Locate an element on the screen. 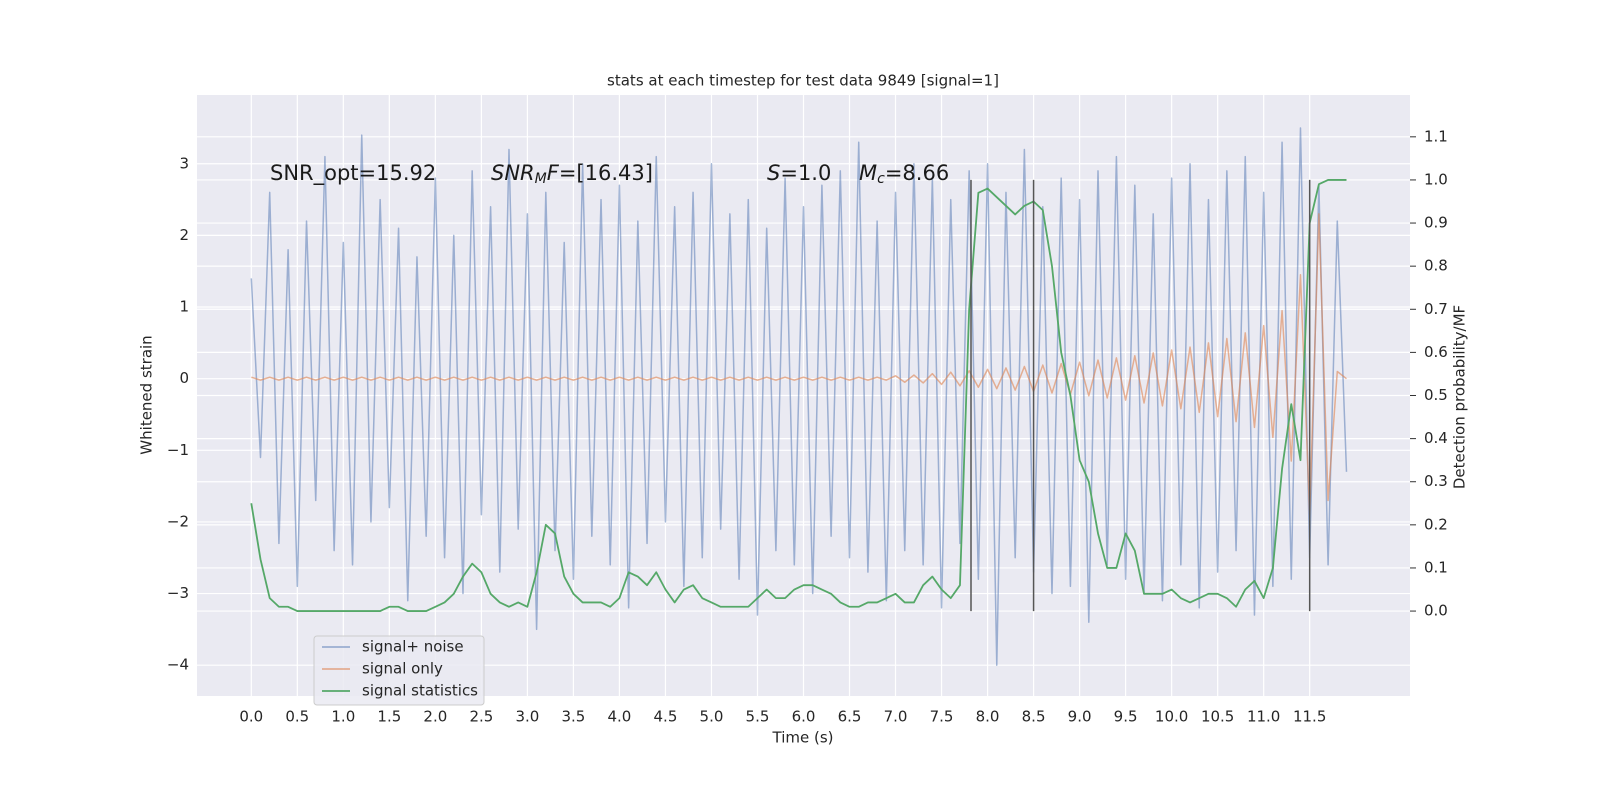  x-tick-label: 9.5 is located at coordinates (1126, 717).